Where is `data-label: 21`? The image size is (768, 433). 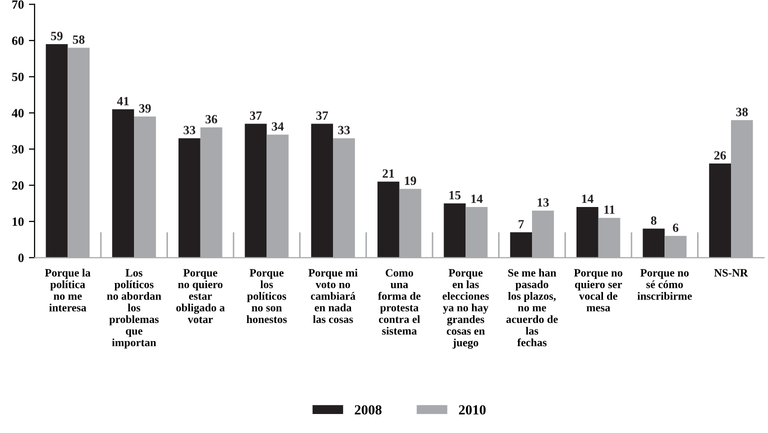 data-label: 21 is located at coordinates (388, 173).